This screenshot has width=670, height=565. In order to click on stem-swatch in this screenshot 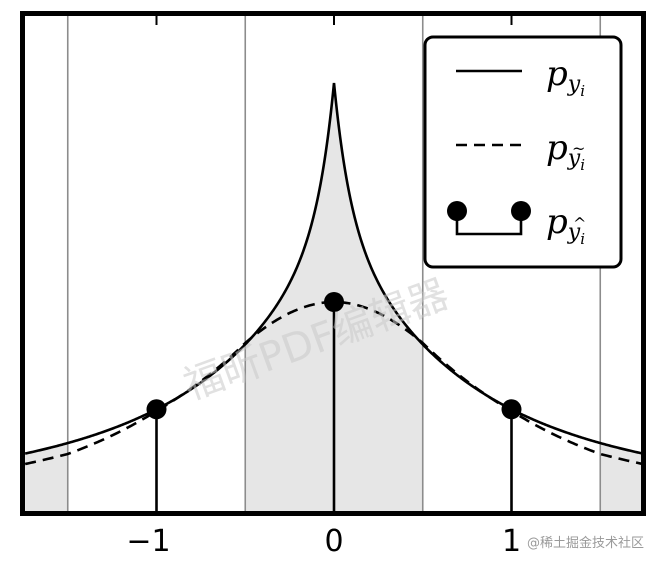, I will do `click(489, 223)`.